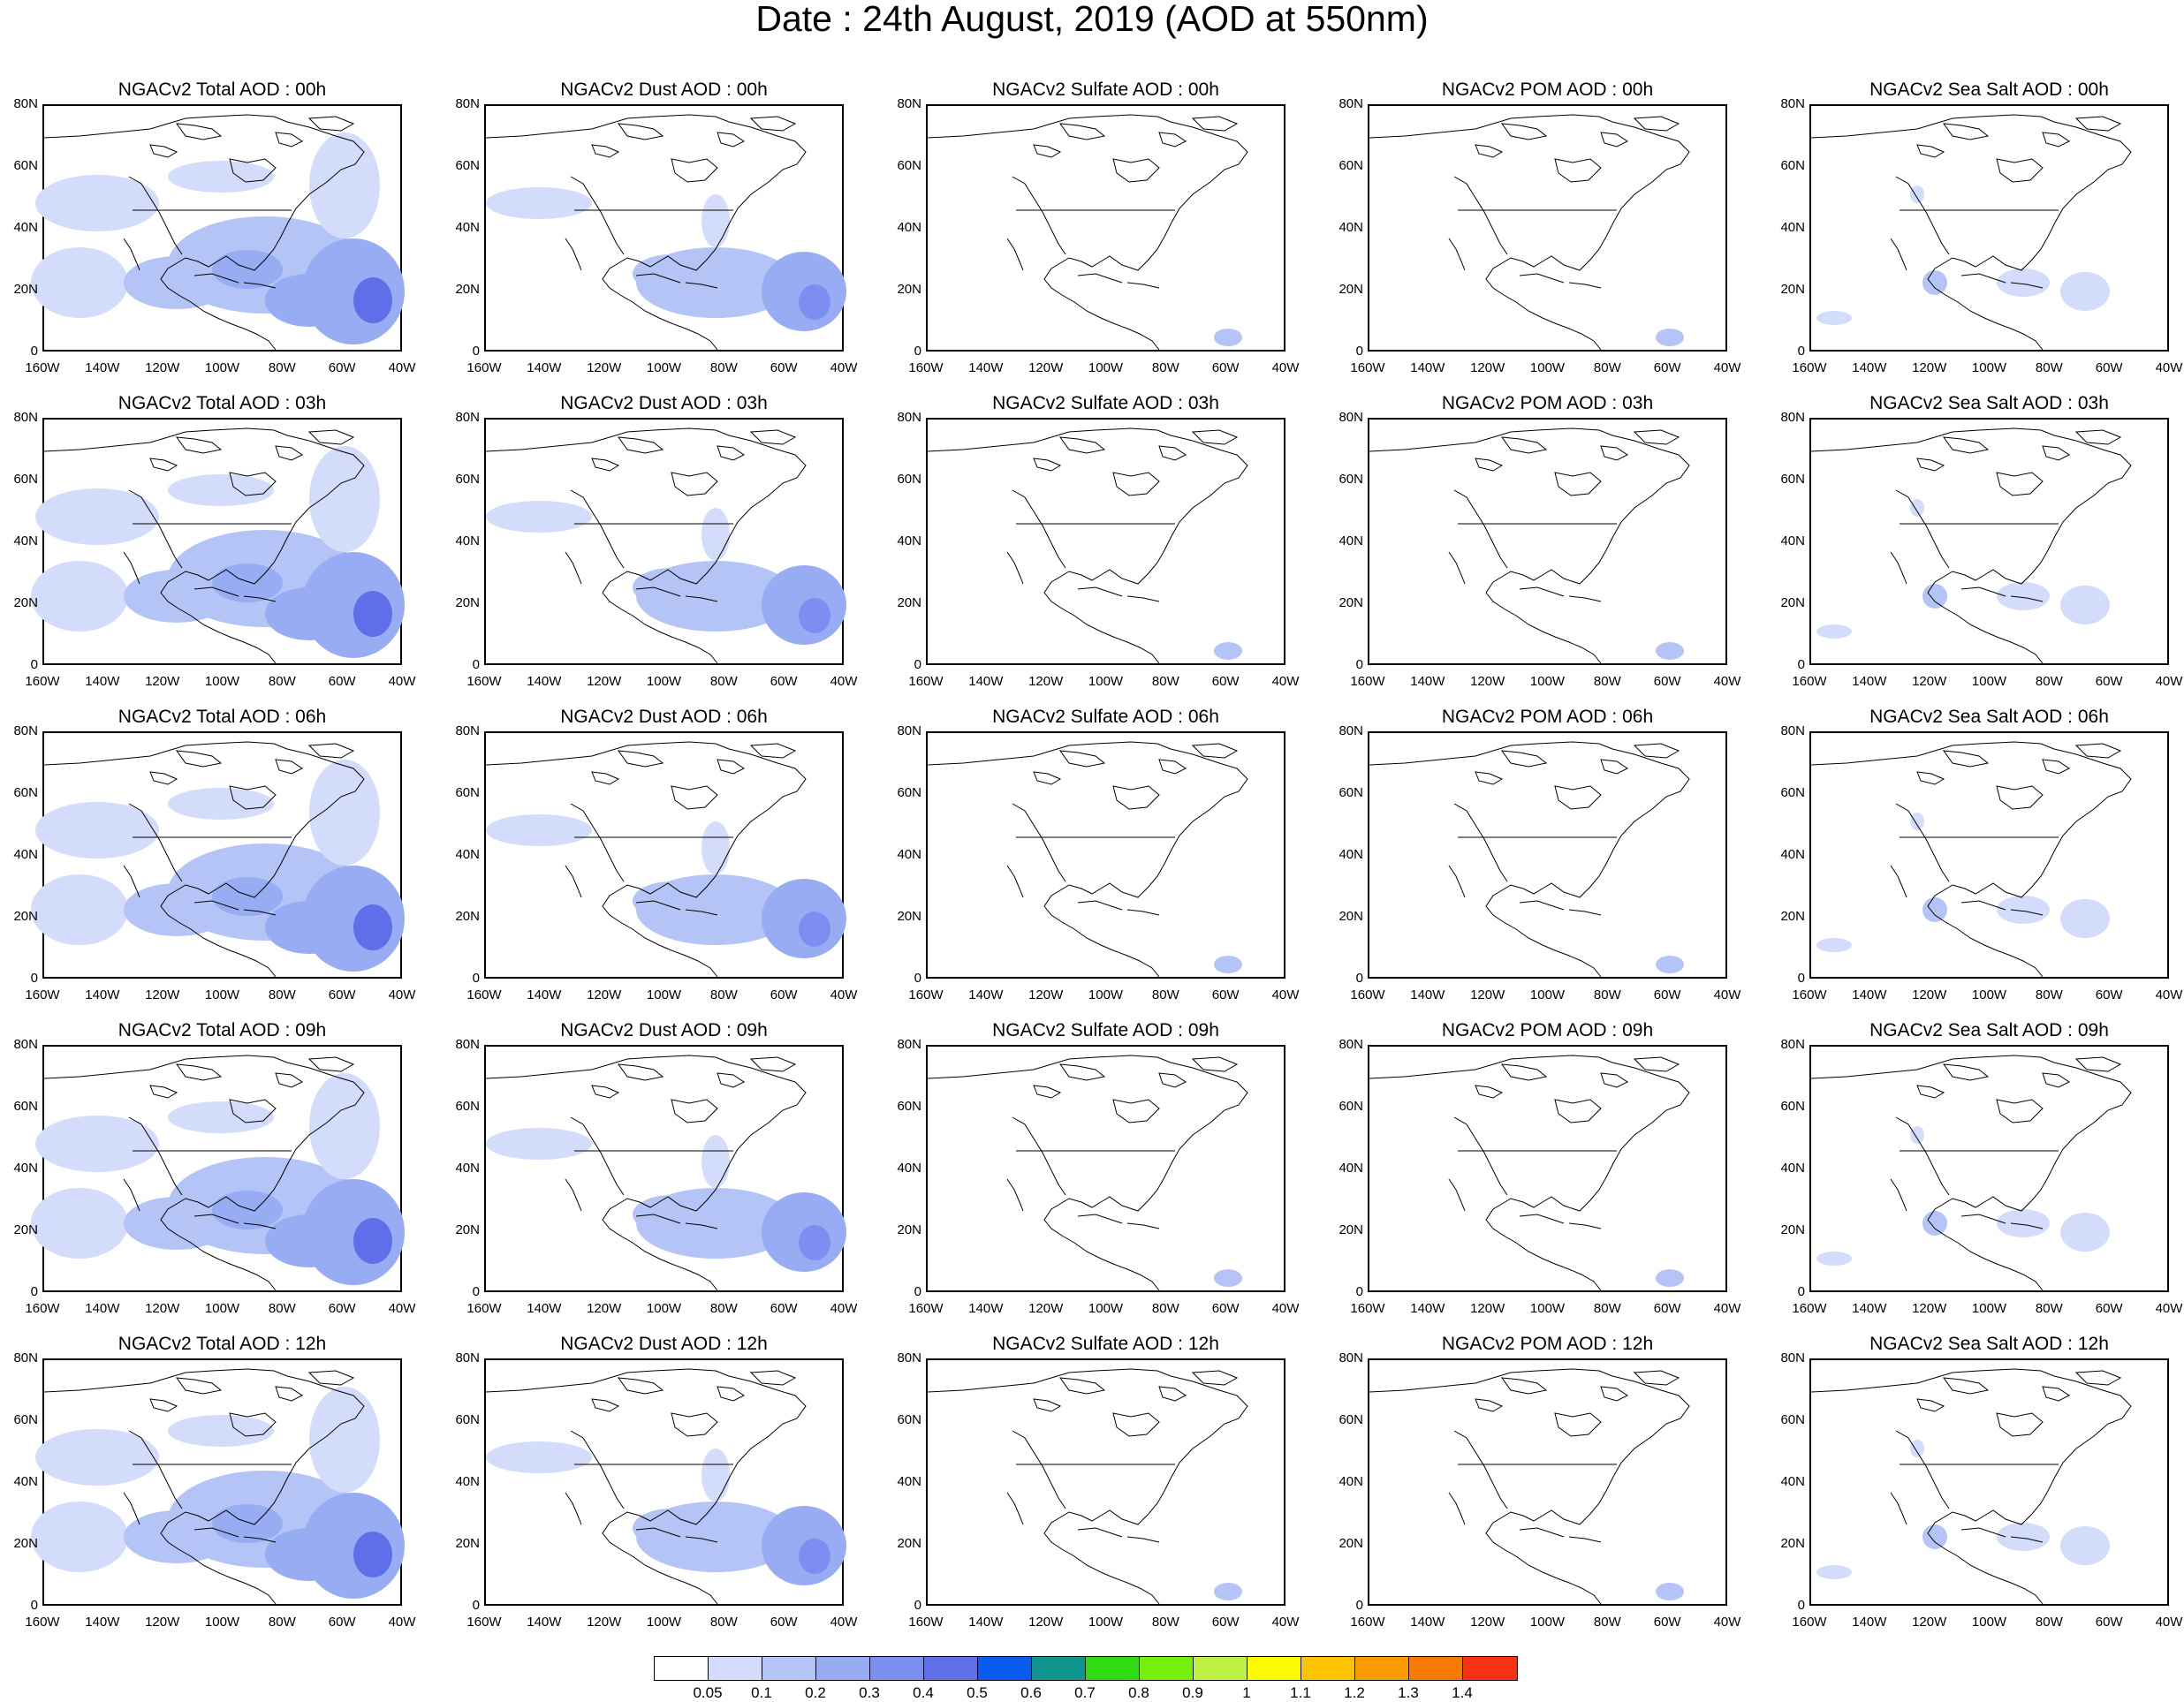  I want to click on lon-tick-label: 60W, so click(2109, 367).